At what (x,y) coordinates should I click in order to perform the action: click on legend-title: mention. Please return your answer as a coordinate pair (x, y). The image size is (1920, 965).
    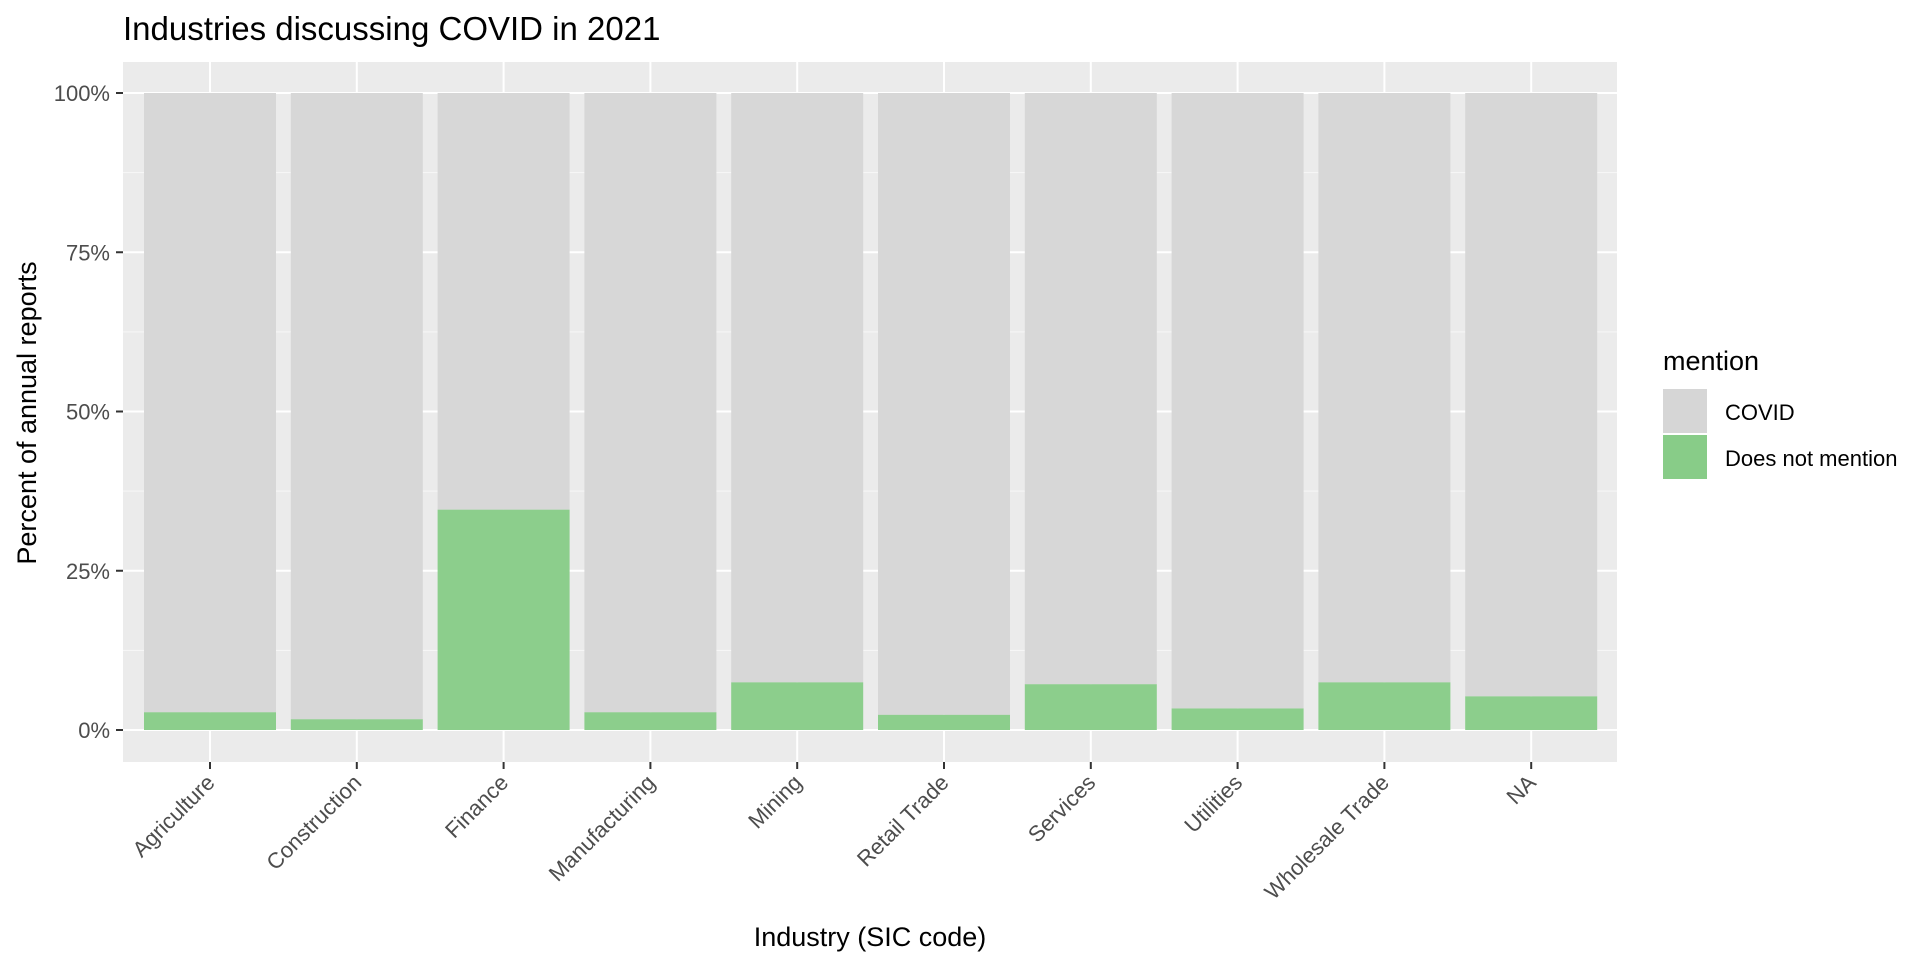
    Looking at the image, I should click on (1711, 361).